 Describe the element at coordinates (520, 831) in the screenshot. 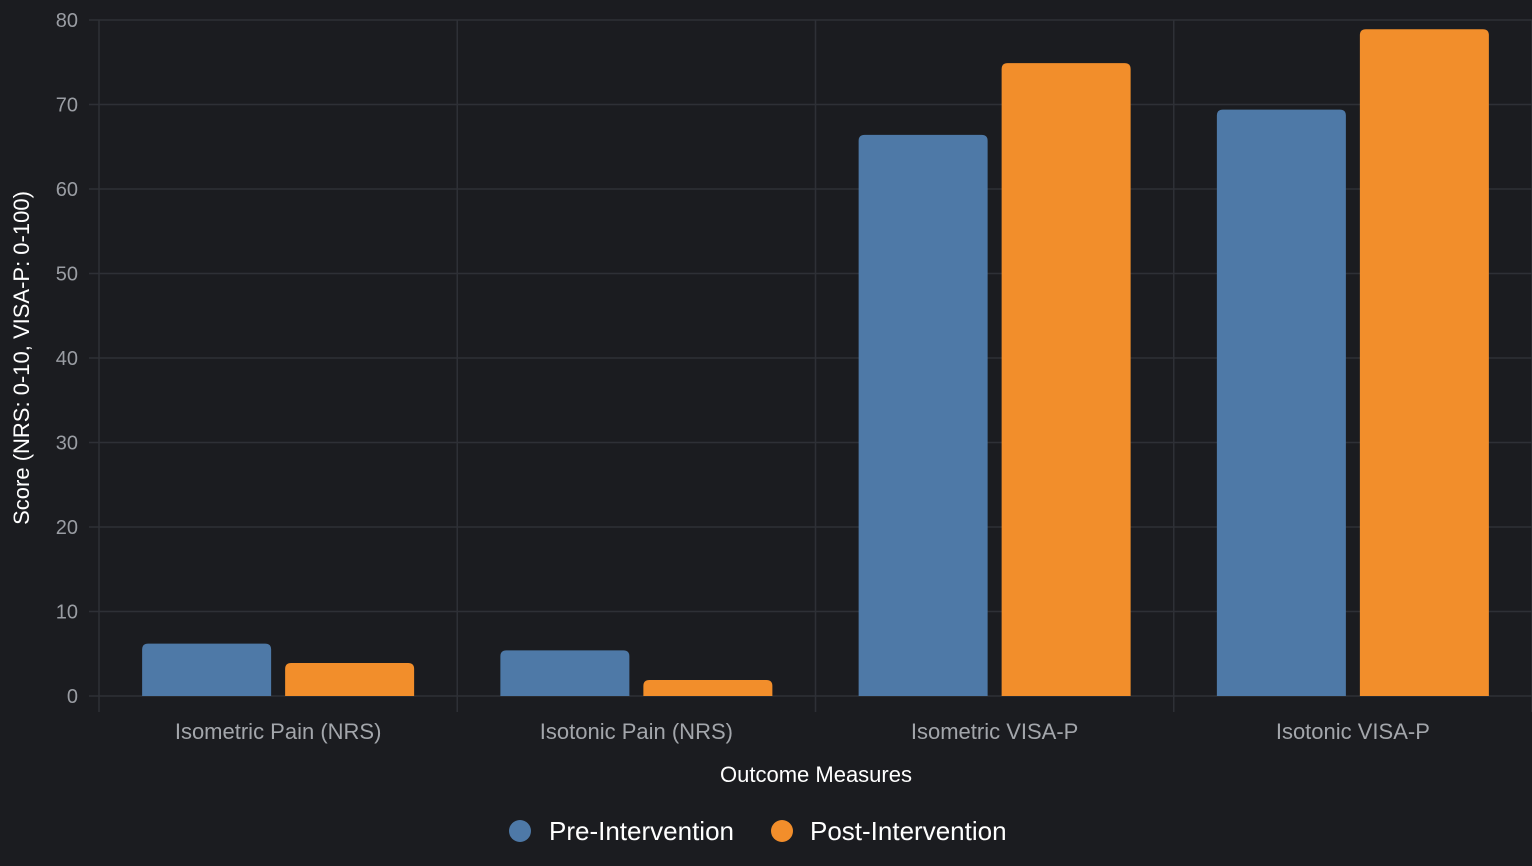

I see `legend-marker-pre` at that location.